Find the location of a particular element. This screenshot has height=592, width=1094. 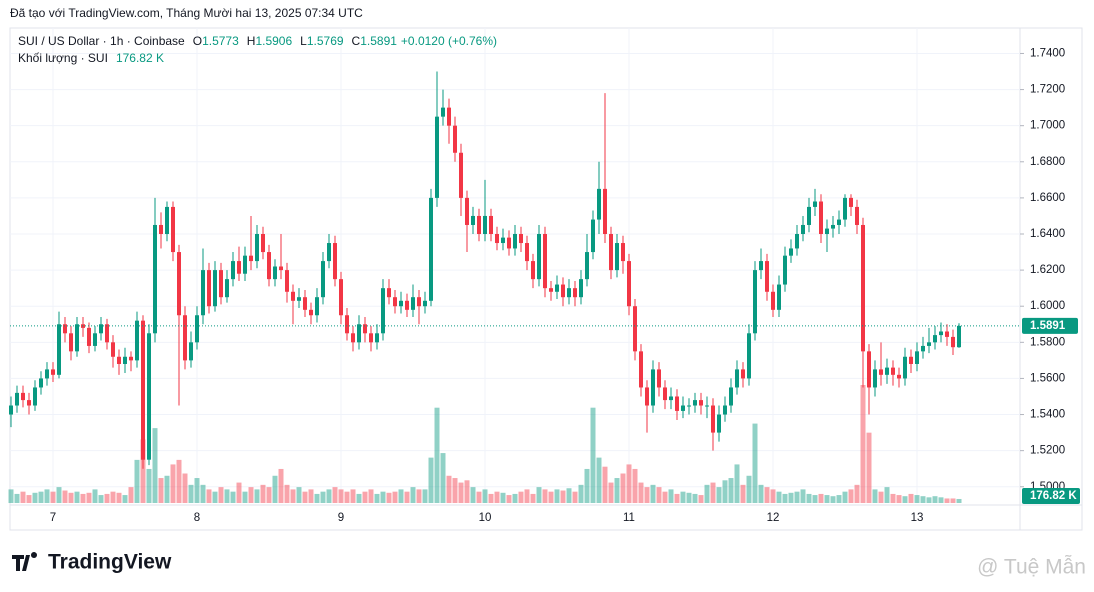

volume-axis-label: 176.82 K is located at coordinates (1053, 496).